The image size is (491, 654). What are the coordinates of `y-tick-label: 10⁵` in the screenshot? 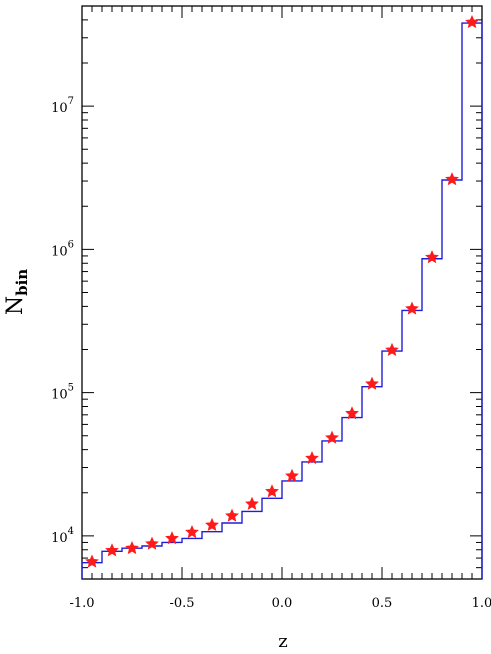 It's located at (62, 393).